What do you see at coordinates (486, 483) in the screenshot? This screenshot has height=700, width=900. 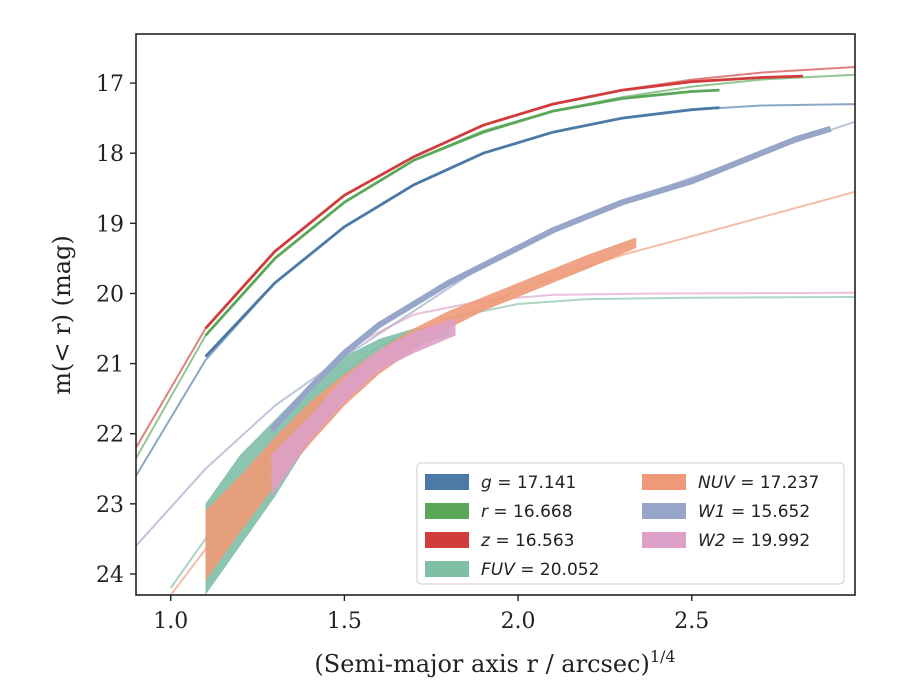 I see `legend-band-name: g` at bounding box center [486, 483].